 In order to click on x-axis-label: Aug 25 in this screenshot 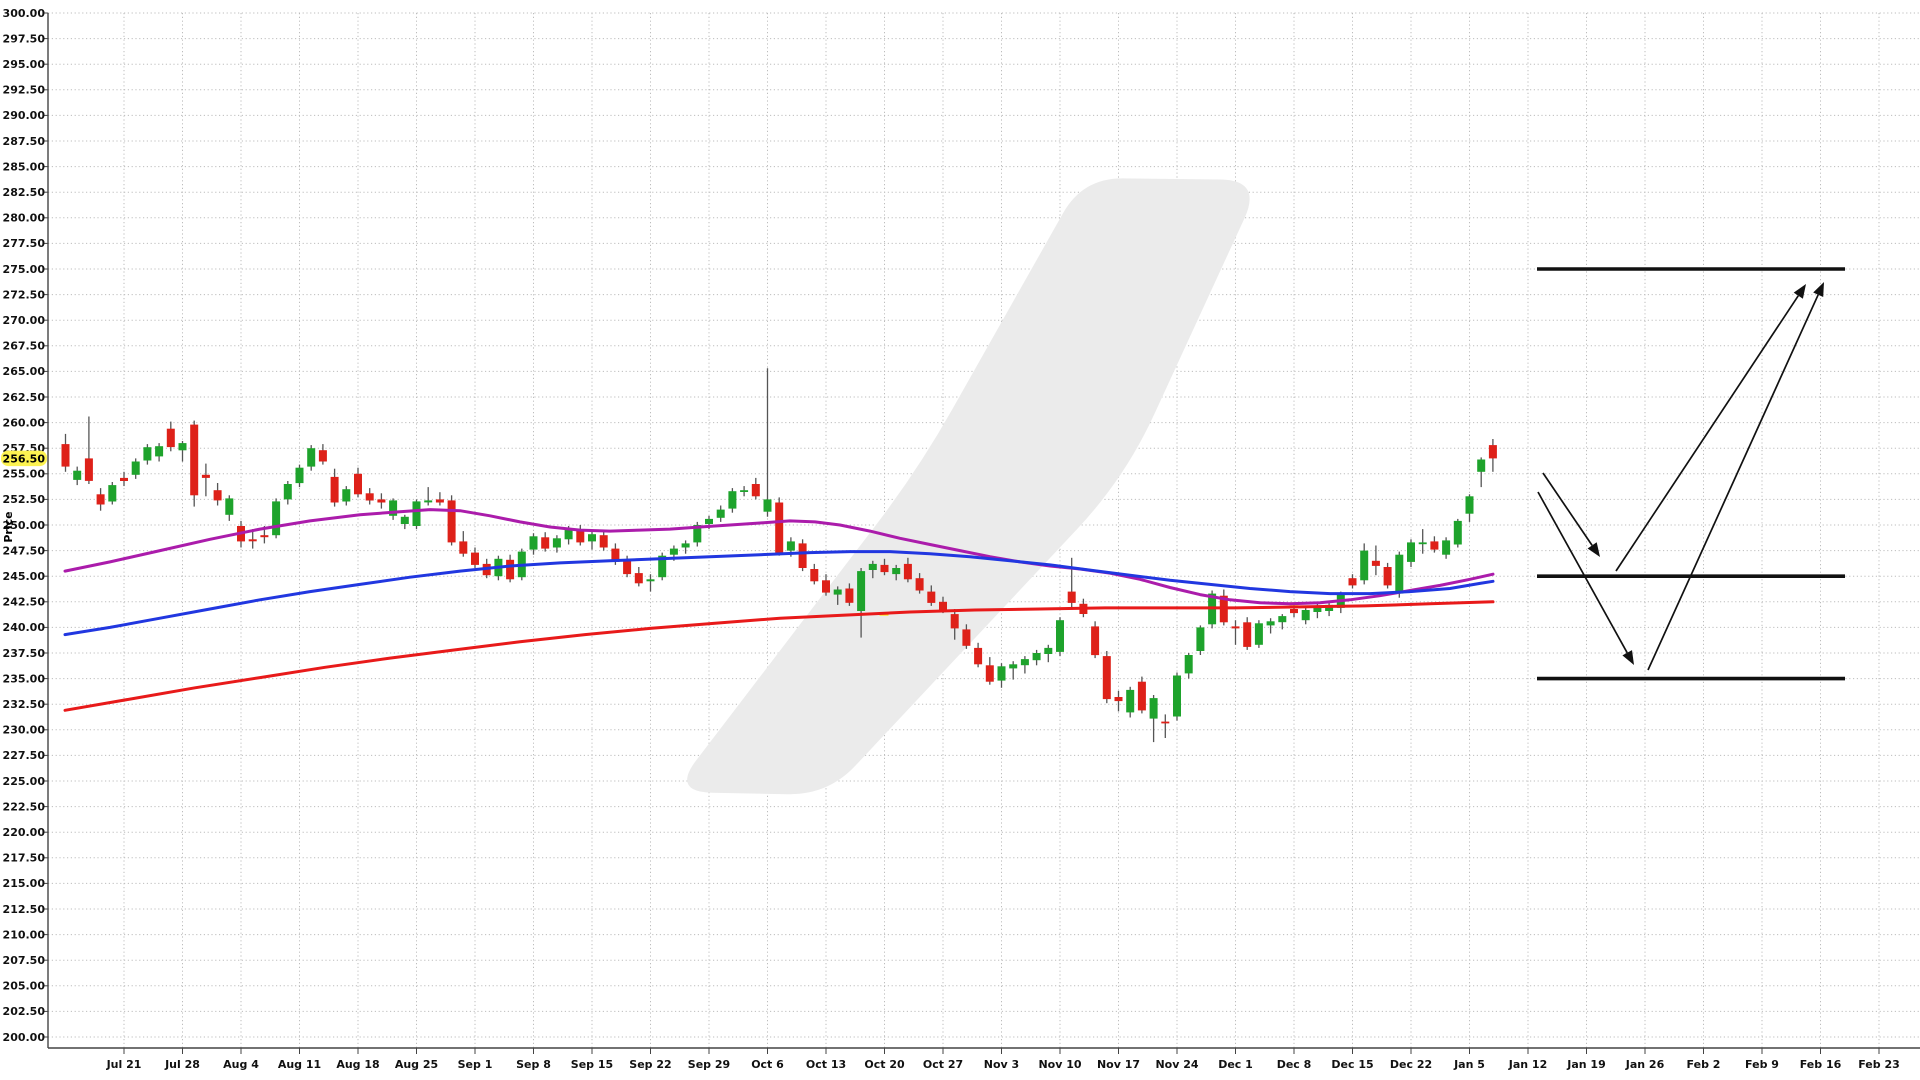, I will do `click(416, 1064)`.